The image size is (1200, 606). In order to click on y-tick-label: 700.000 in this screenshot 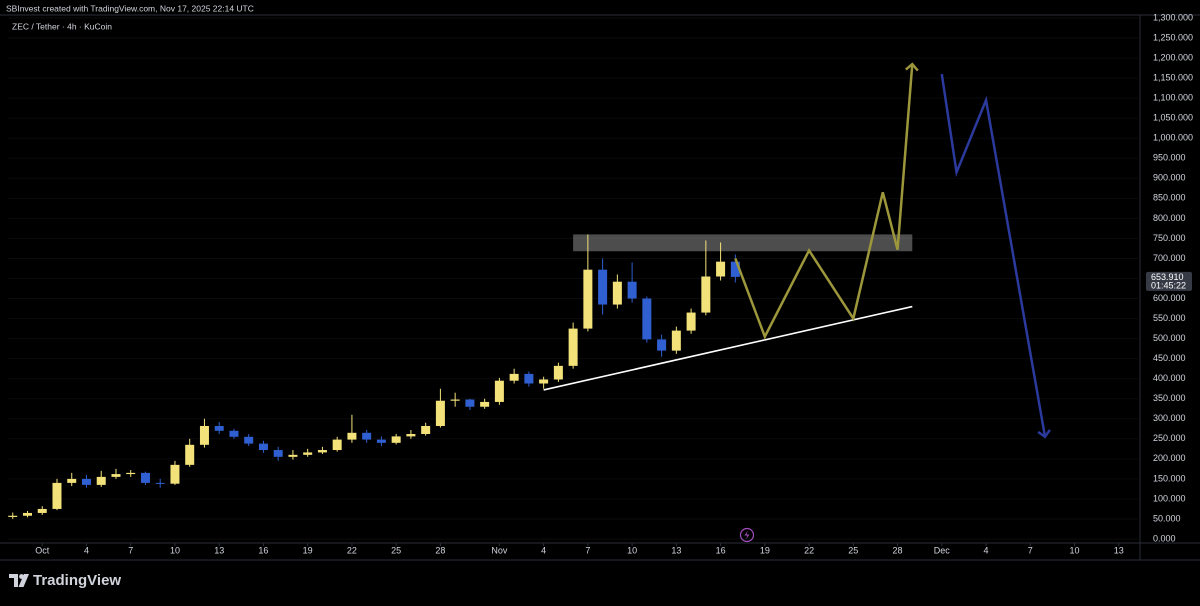, I will do `click(1169, 258)`.